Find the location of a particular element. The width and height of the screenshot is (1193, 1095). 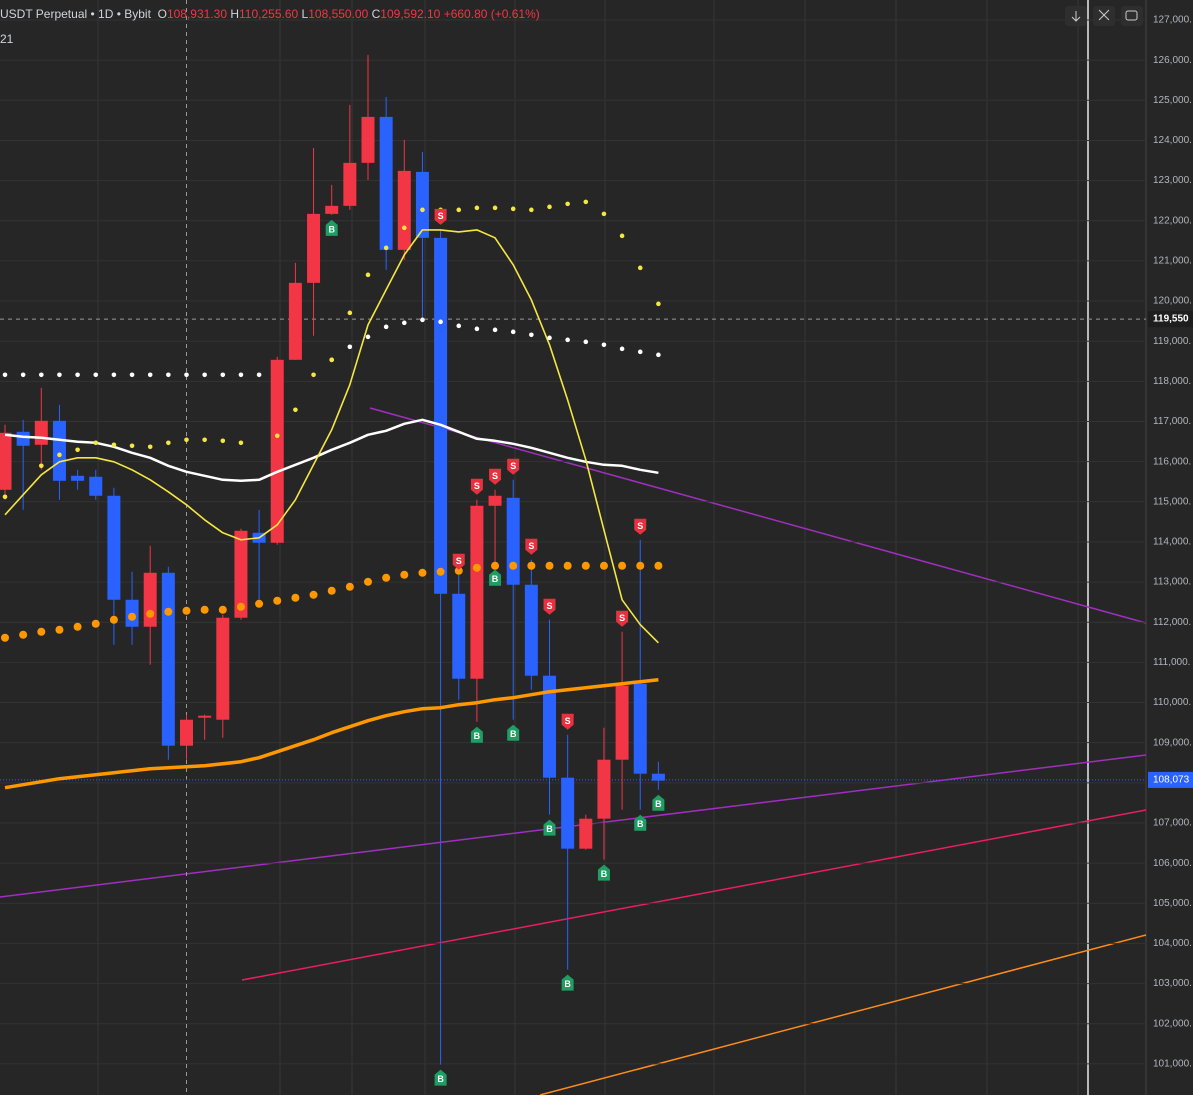

y-tick-label: 106,000. is located at coordinates (1172, 863).